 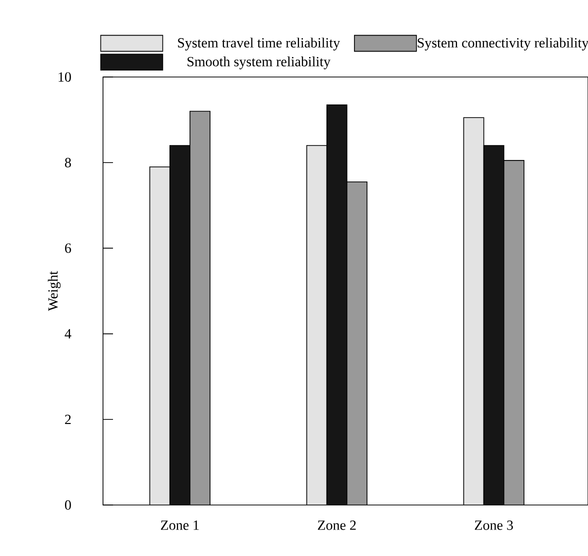 What do you see at coordinates (493, 525) in the screenshot?
I see `x-tick-label: Zone 3` at bounding box center [493, 525].